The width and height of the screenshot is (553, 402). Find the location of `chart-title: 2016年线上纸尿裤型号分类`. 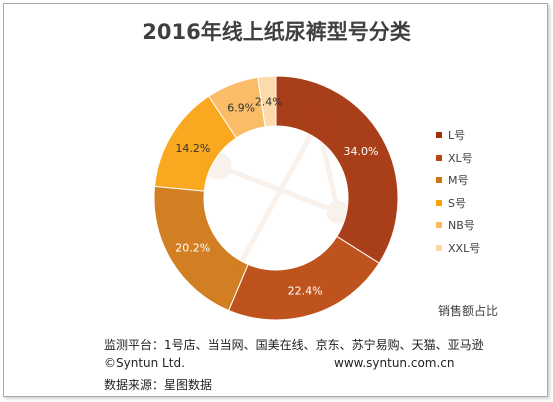

chart-title: 2016年线上纸尿裤型号分类 is located at coordinates (276, 32).